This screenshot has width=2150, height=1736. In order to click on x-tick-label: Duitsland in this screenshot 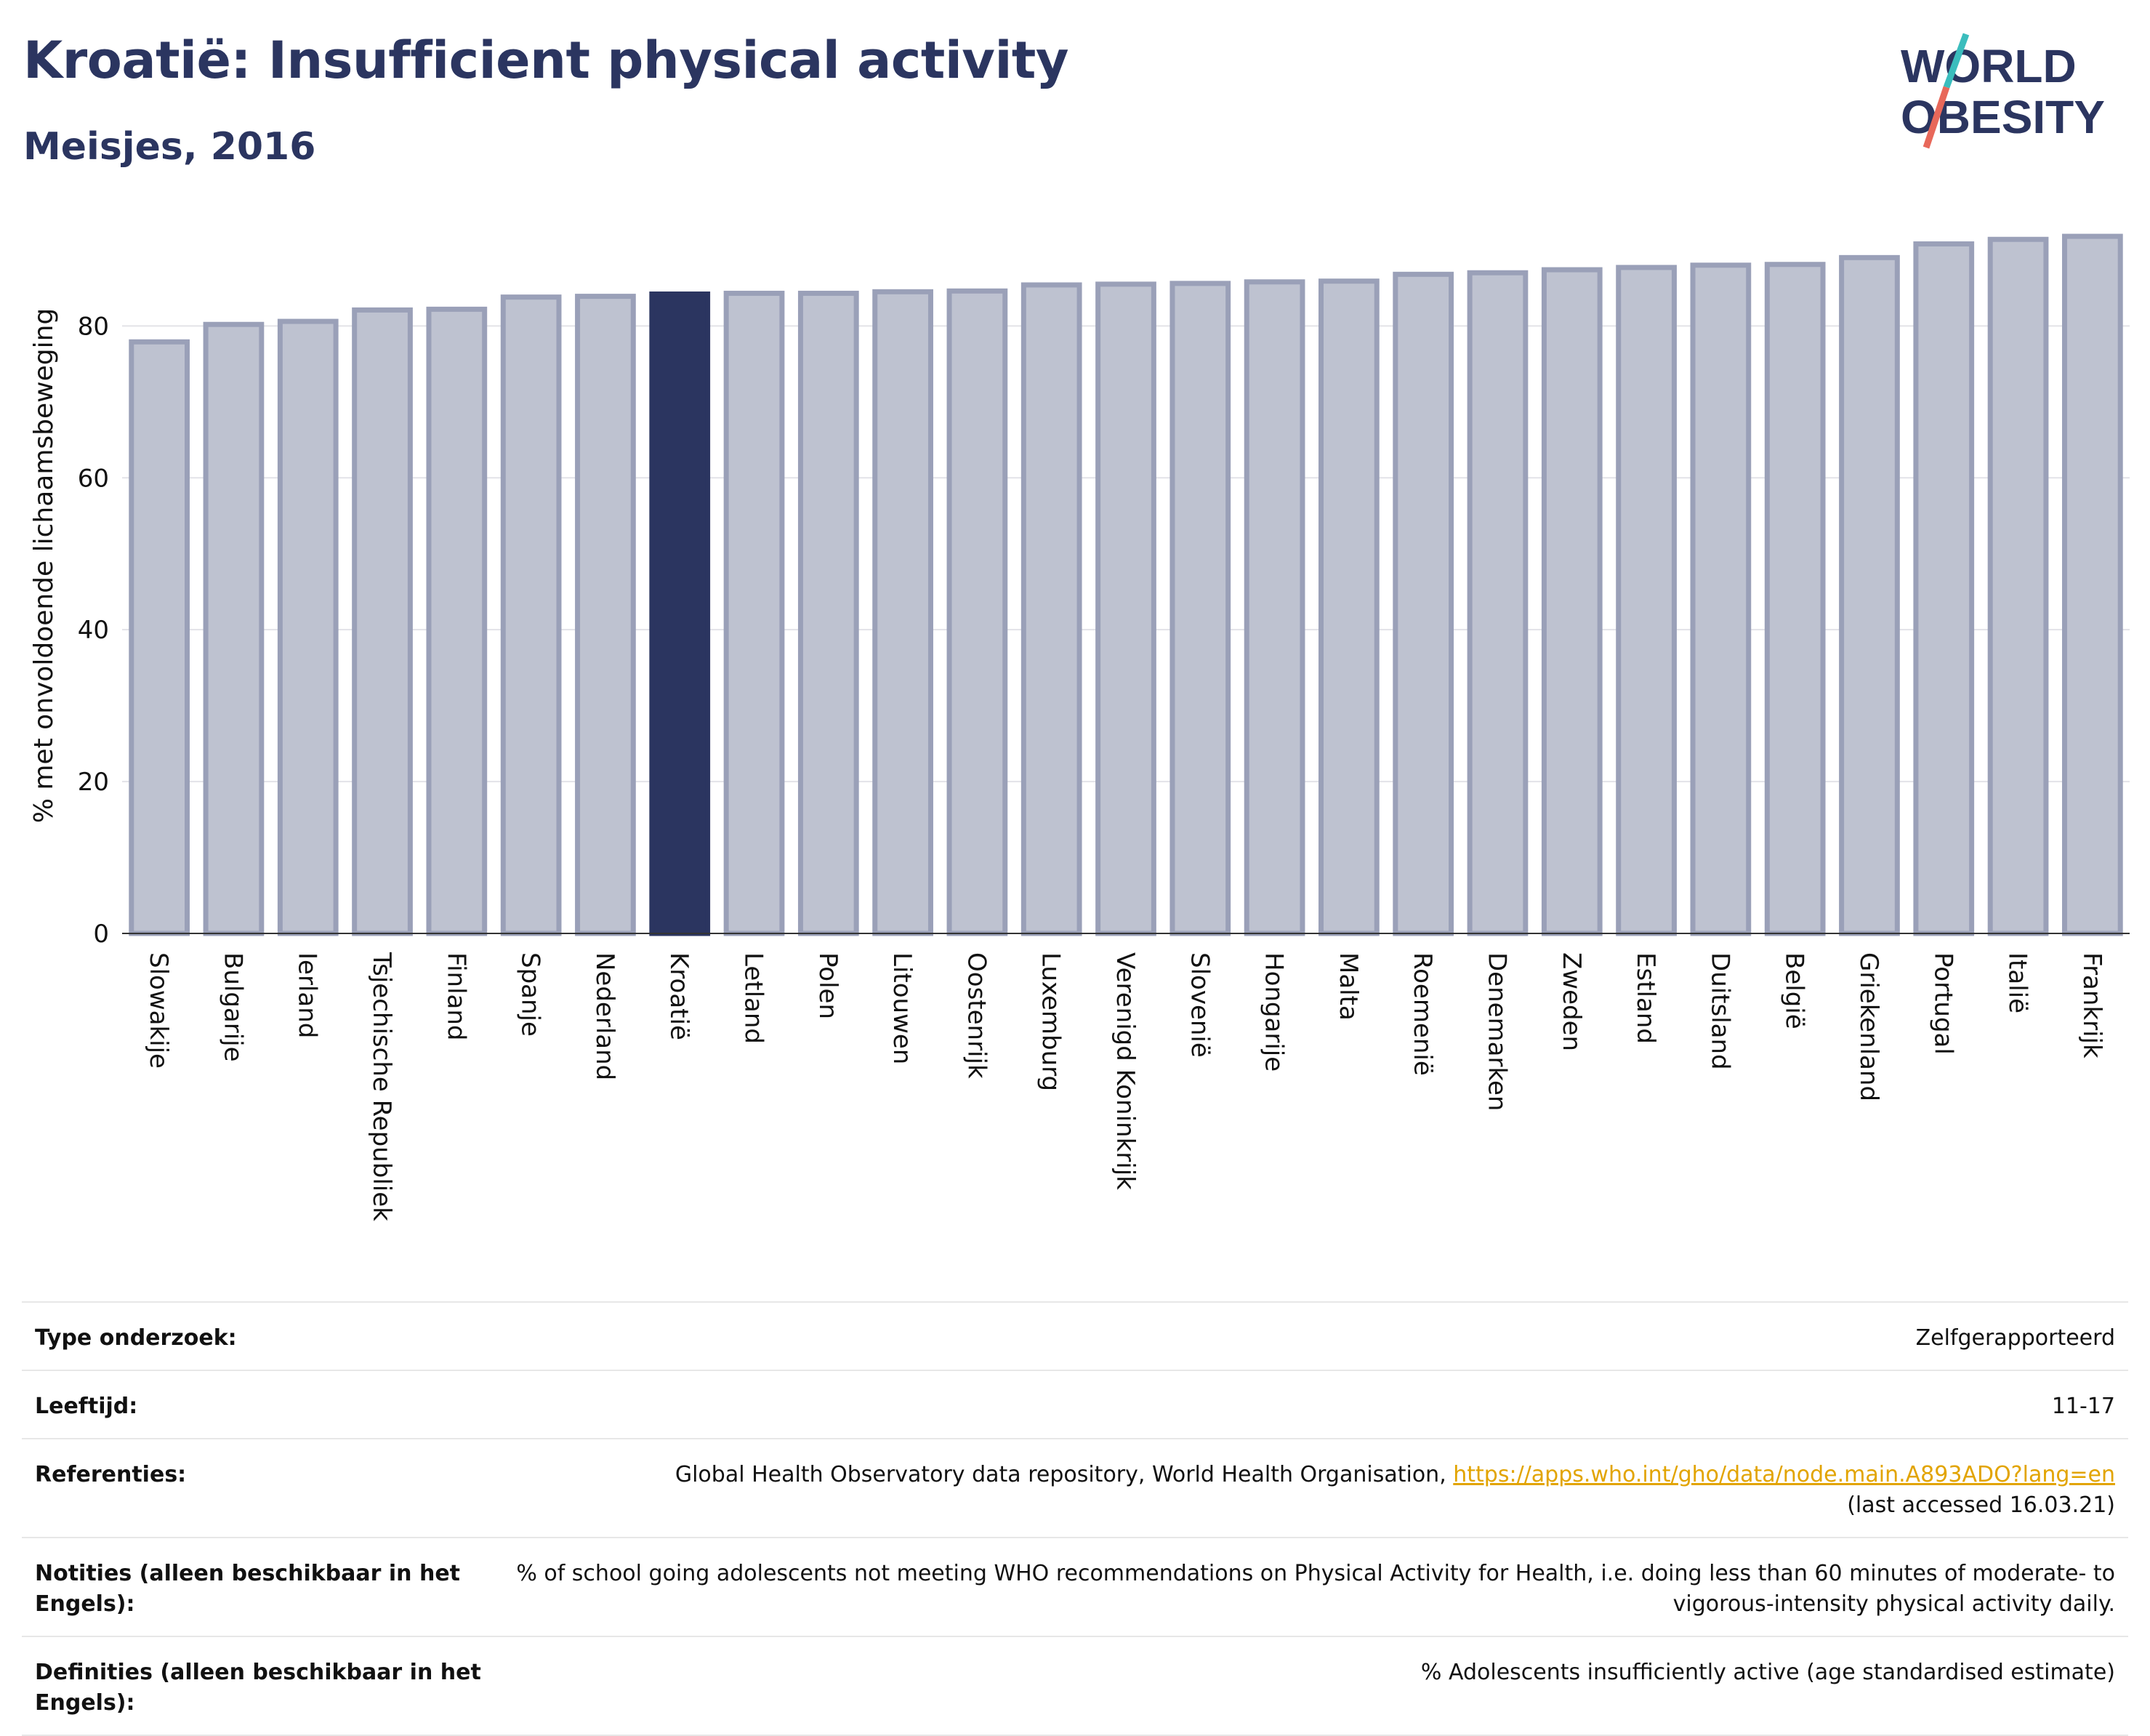, I will do `click(1719, 1011)`.